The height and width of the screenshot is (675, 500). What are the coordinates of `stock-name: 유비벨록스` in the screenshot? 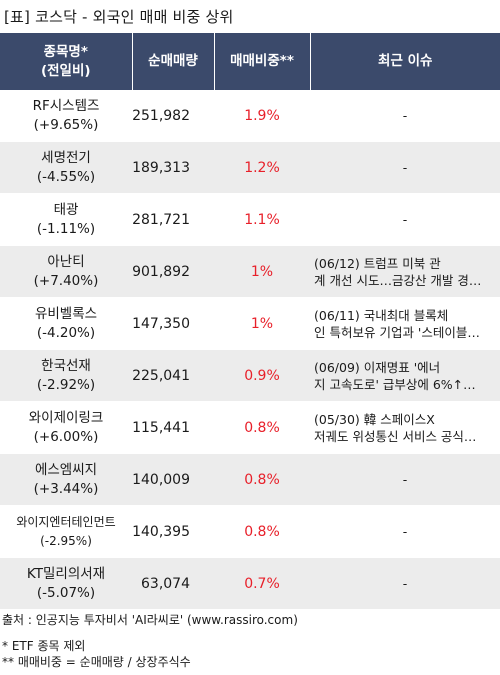 It's located at (66, 313).